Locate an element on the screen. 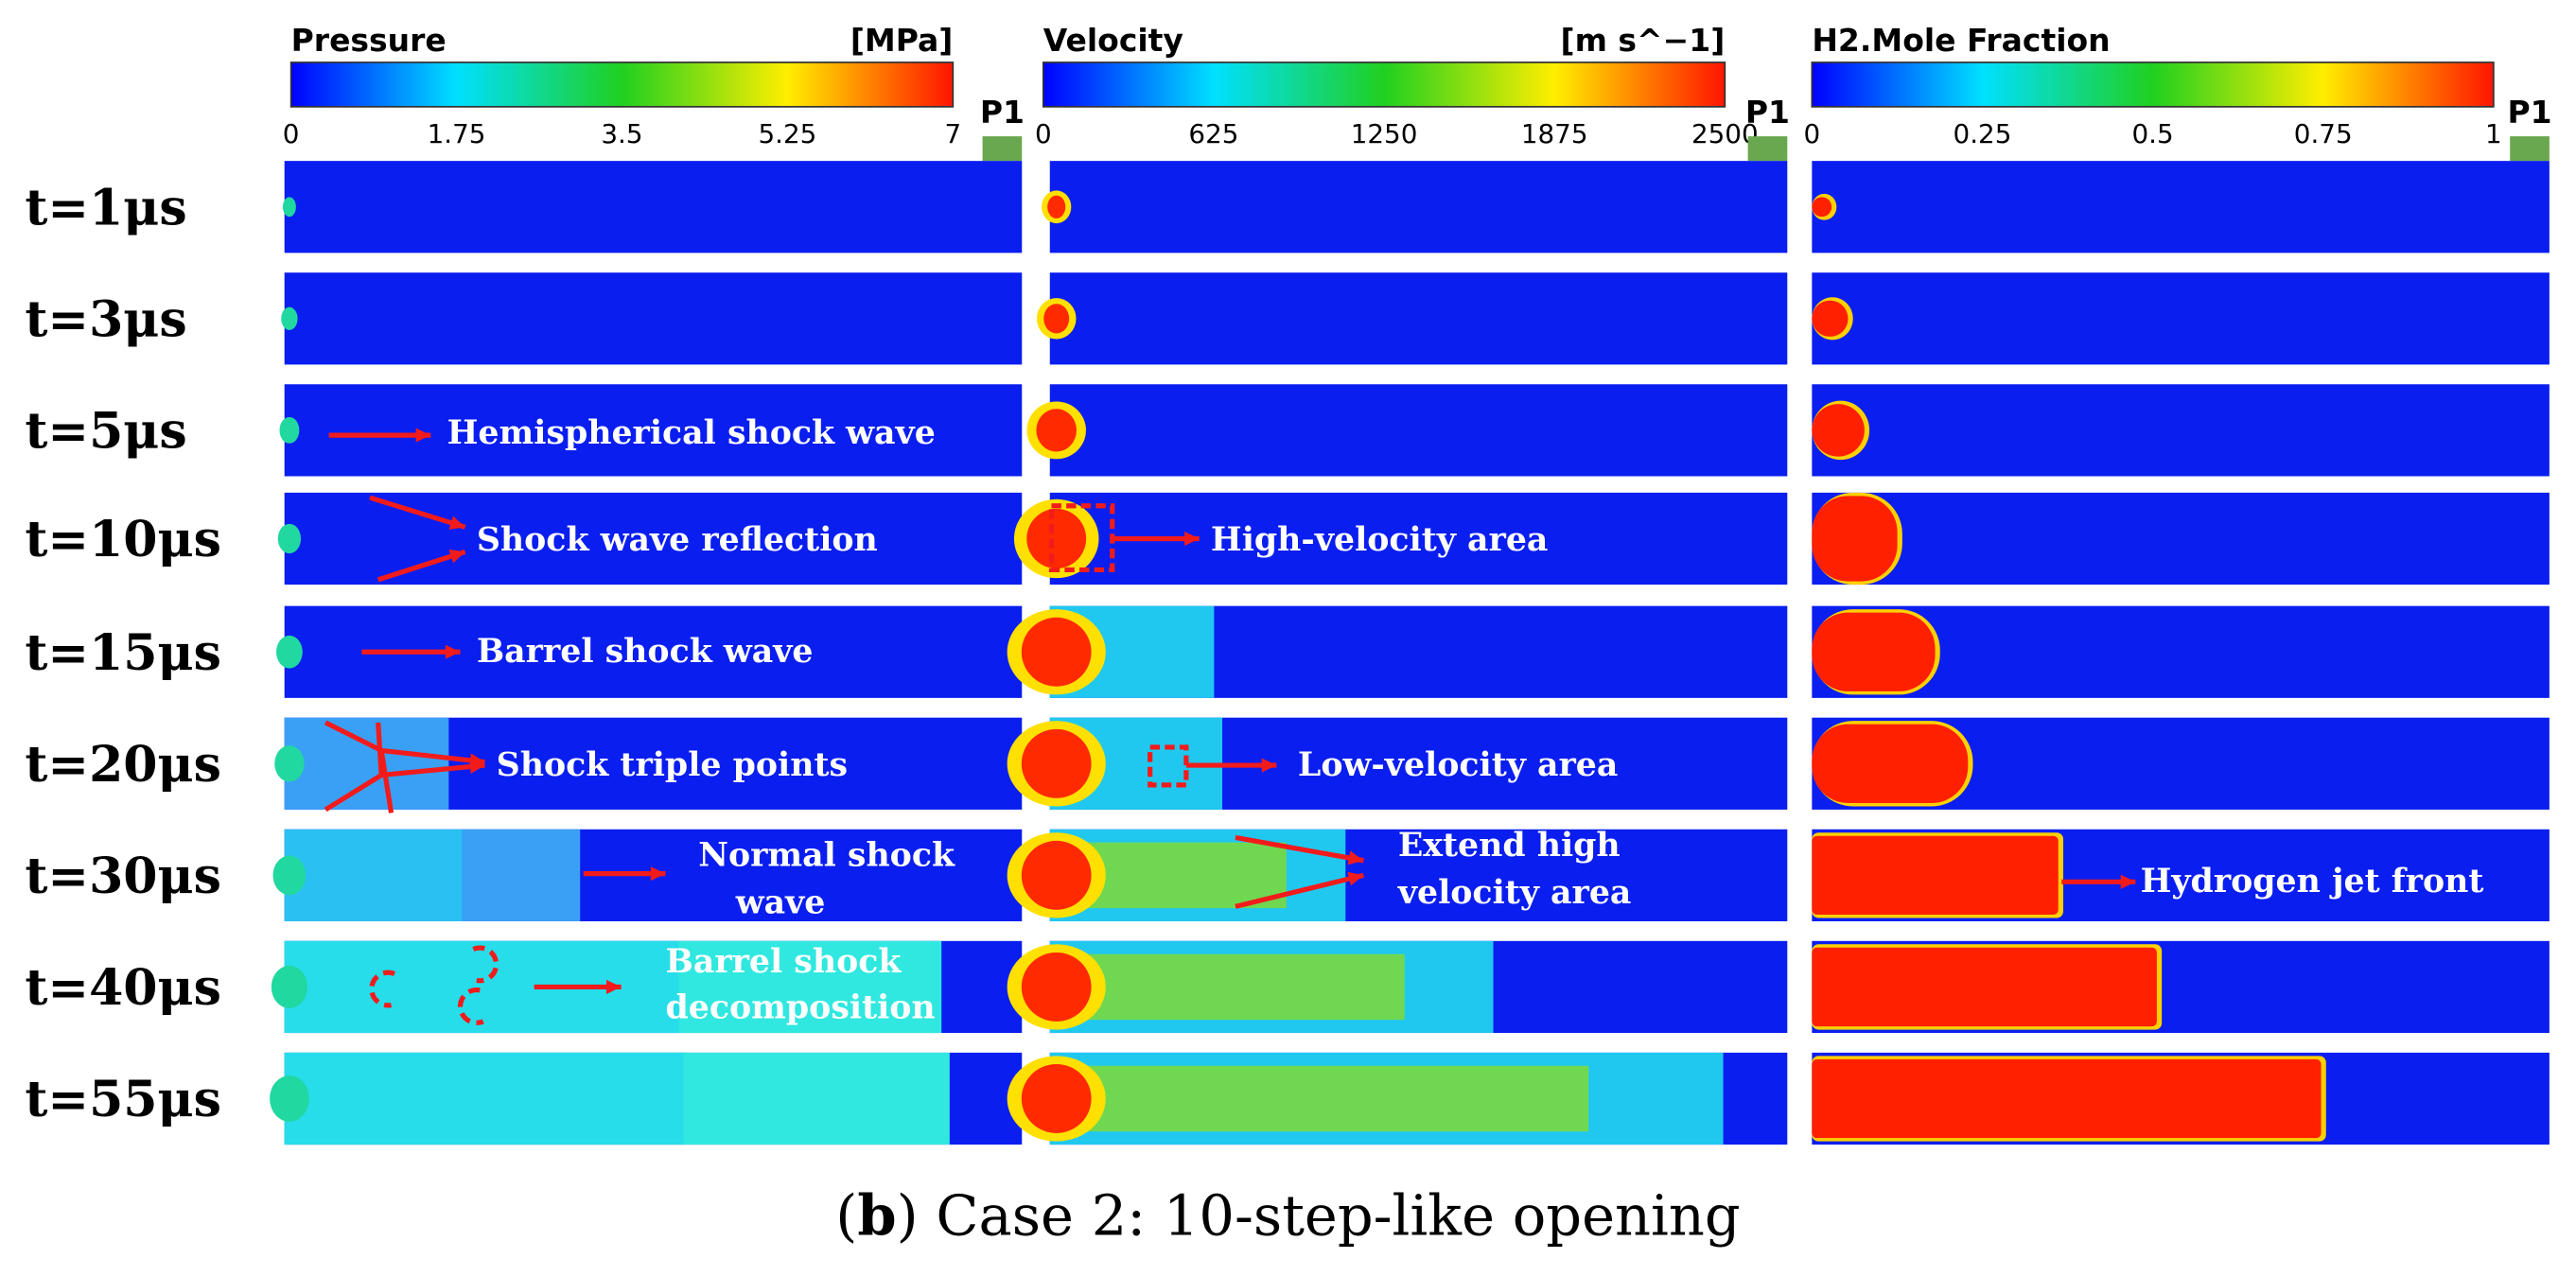  colorbar-tick-label: 1.75 is located at coordinates (457, 133).